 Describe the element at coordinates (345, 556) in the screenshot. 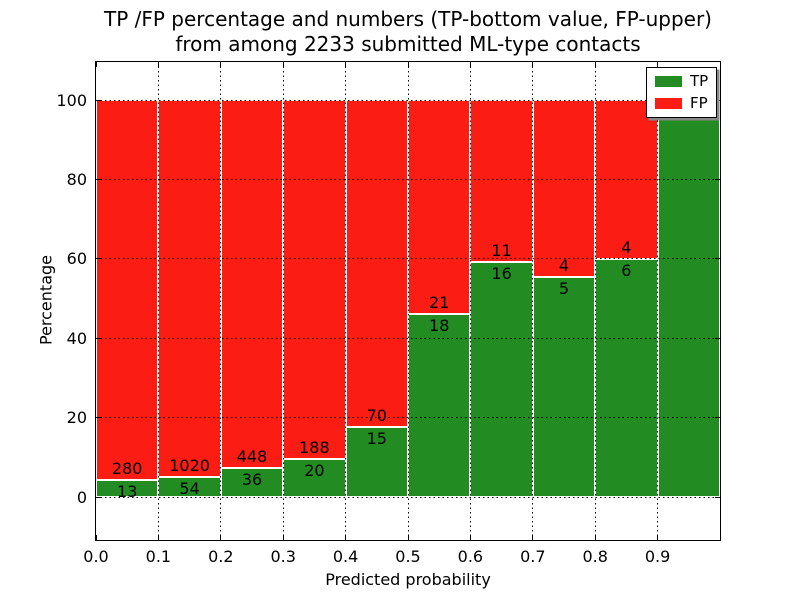

I see `x-tick-label: 0.4` at that location.